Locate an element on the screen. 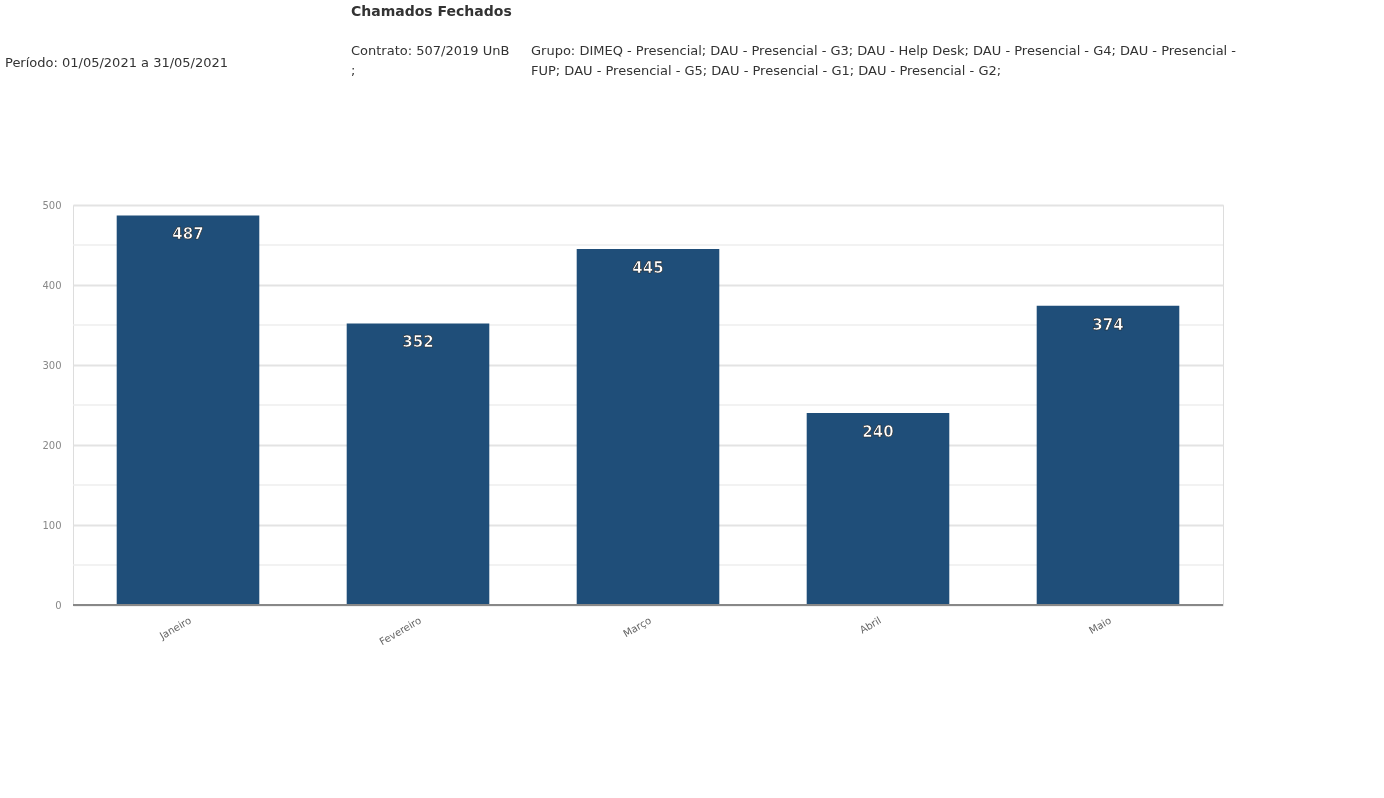 The width and height of the screenshot is (1384, 798). data-label: 352 is located at coordinates (418, 342).